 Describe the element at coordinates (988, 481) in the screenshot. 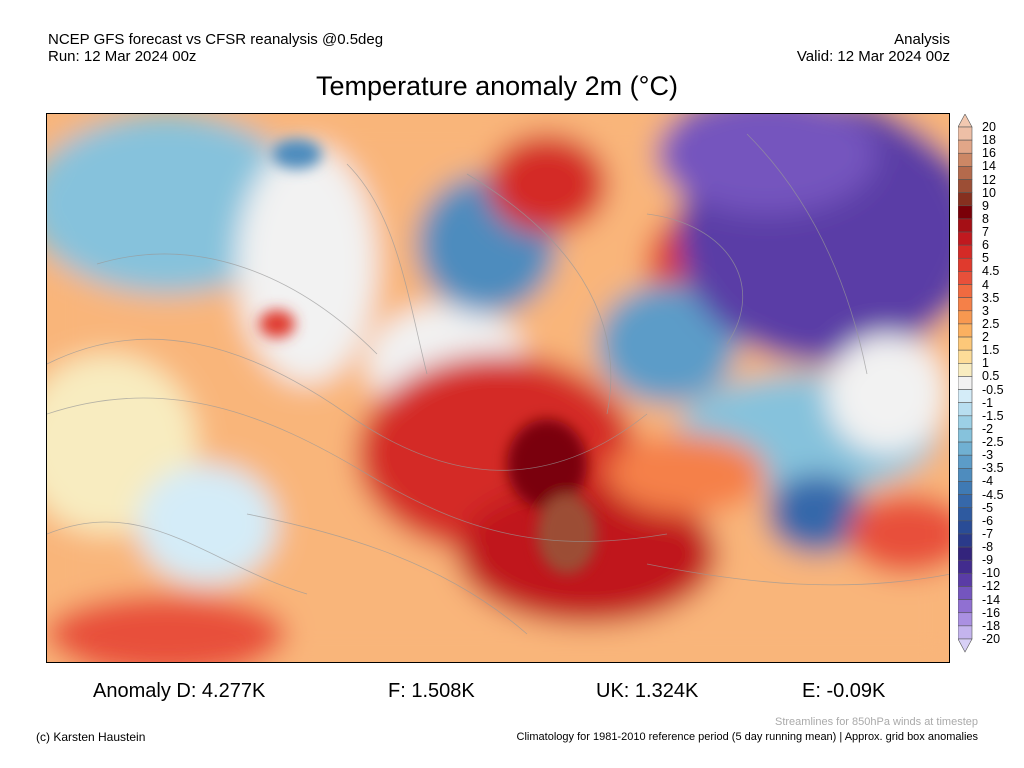

I see `colorbar-tick-label: -4` at that location.